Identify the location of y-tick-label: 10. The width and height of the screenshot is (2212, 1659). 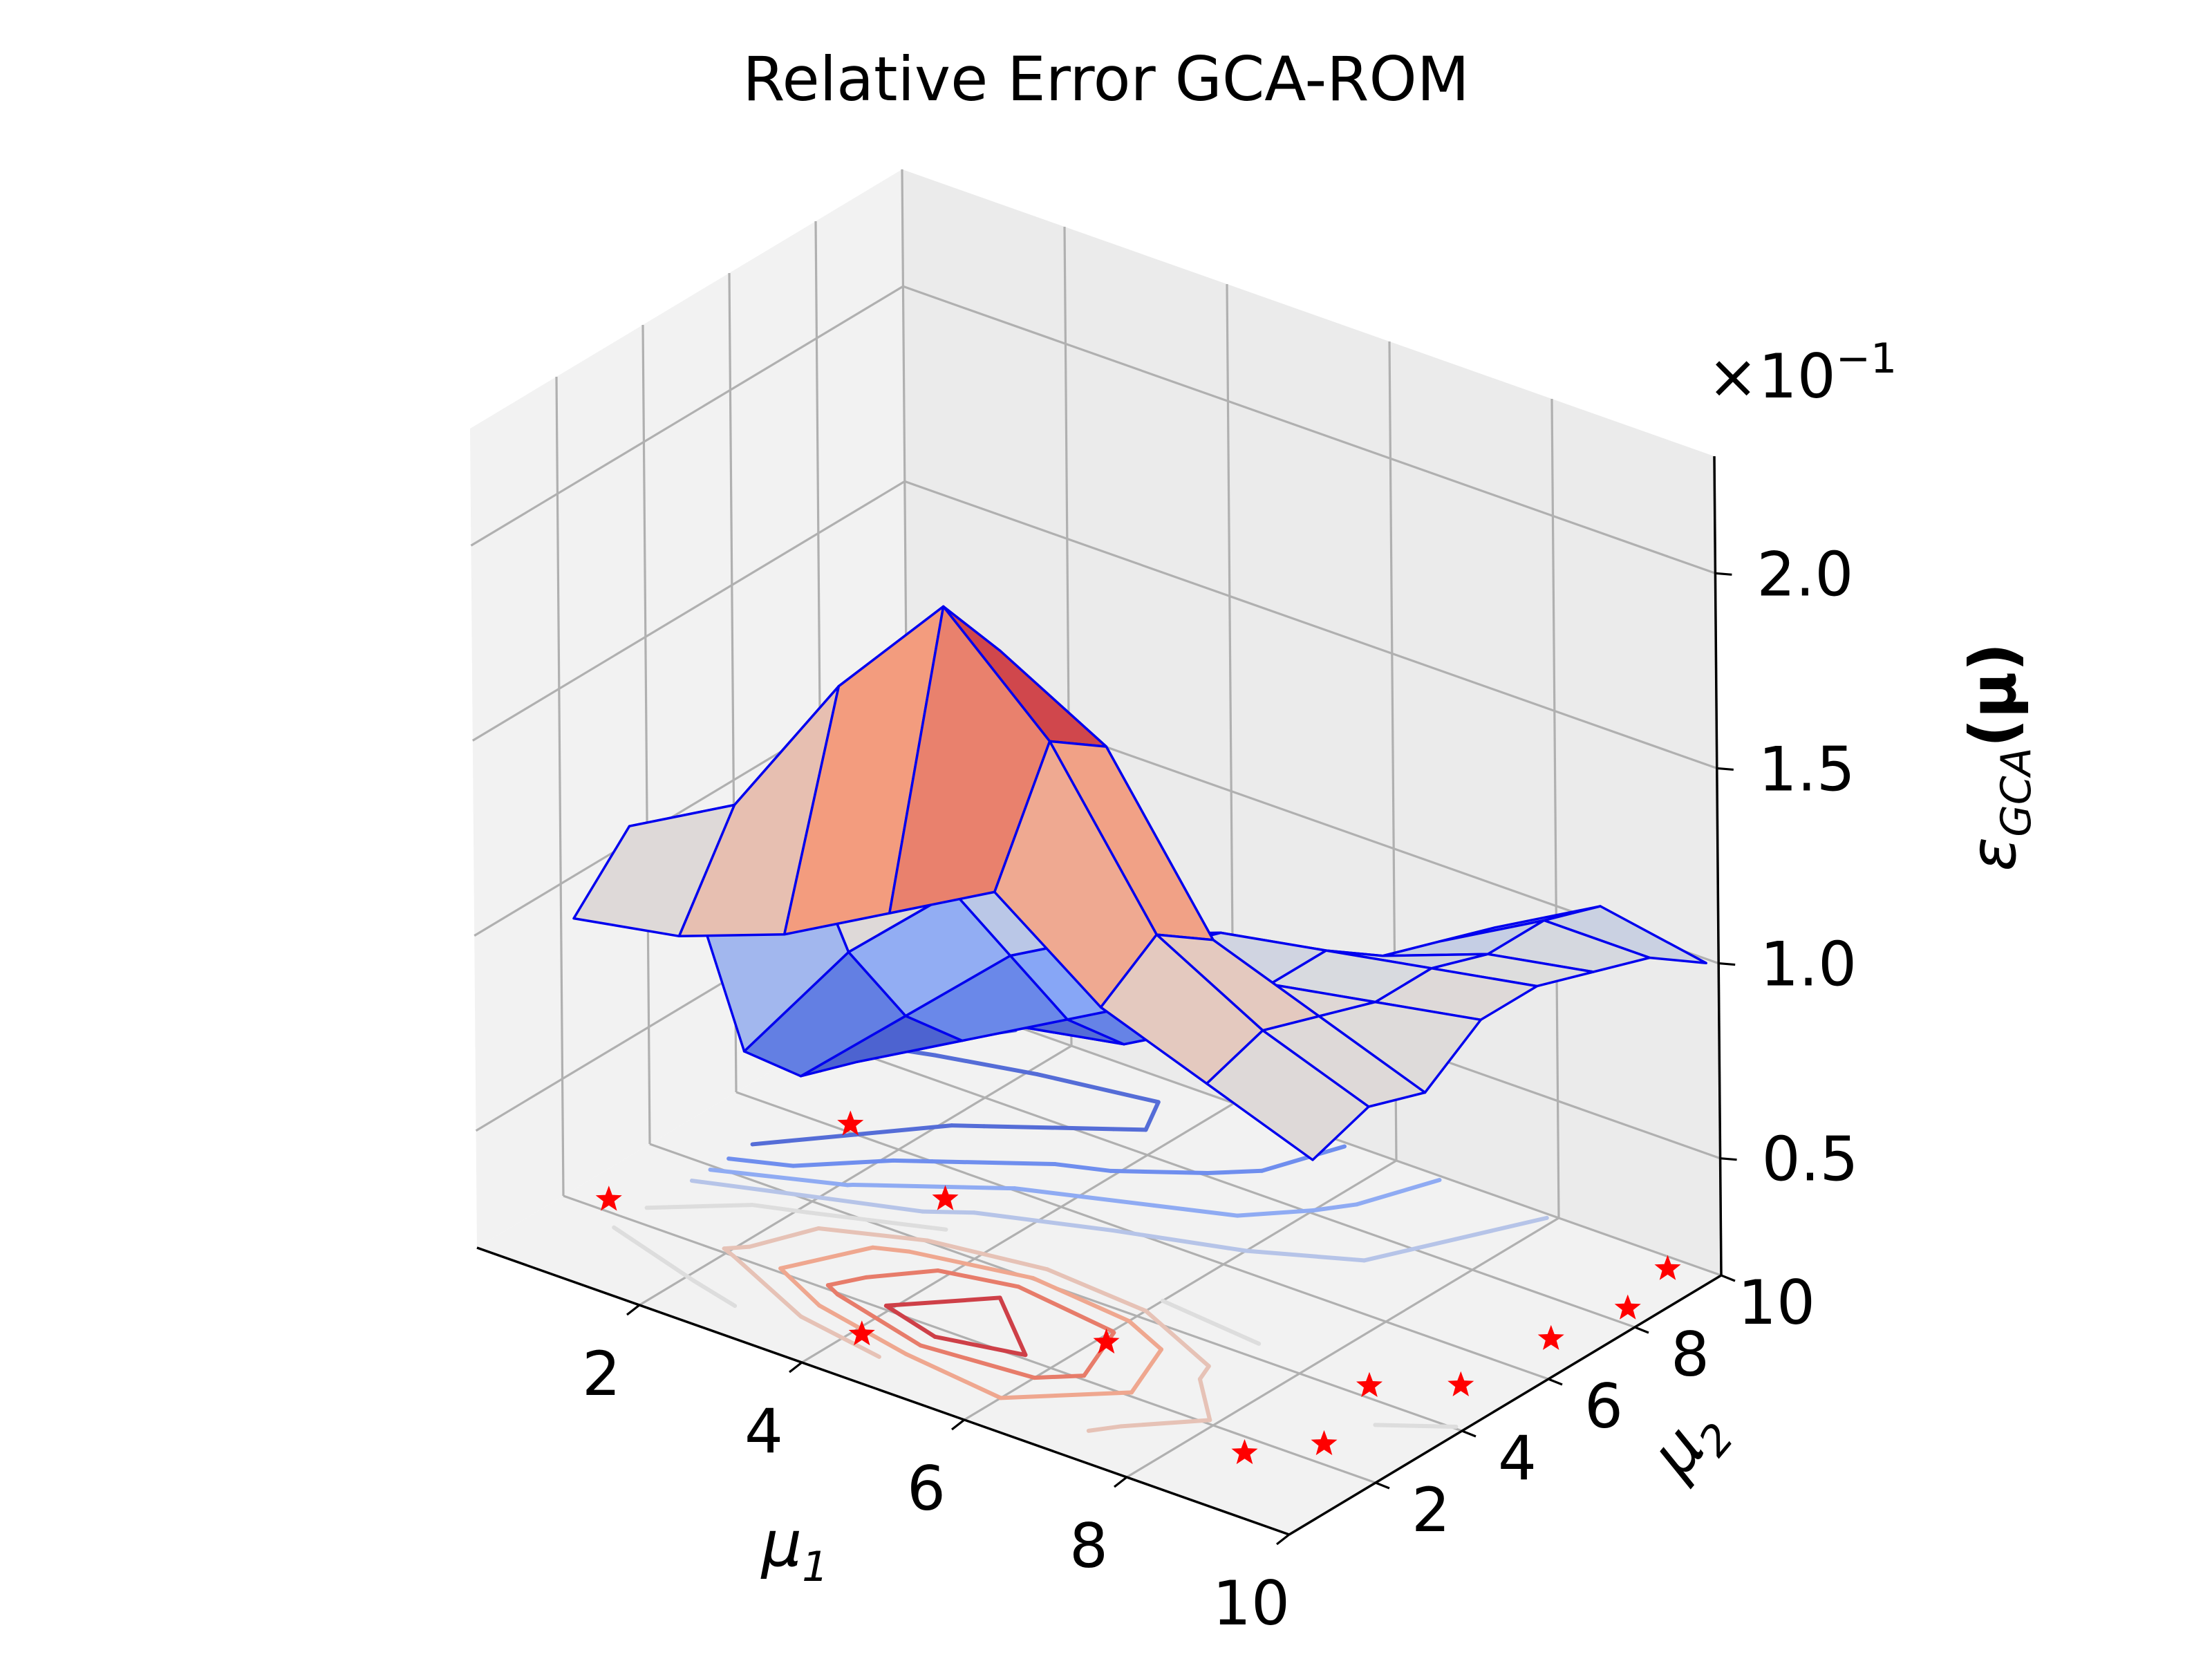
(1776, 1302).